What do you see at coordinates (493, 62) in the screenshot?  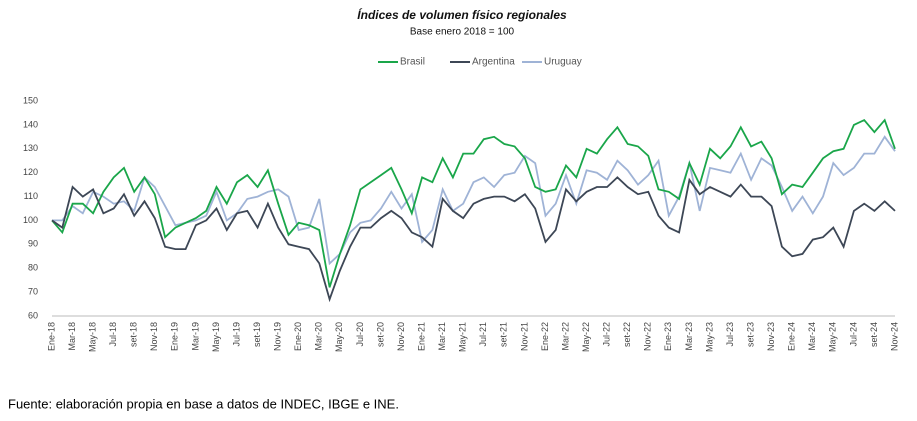 I see `legend-label: Argentina` at bounding box center [493, 62].